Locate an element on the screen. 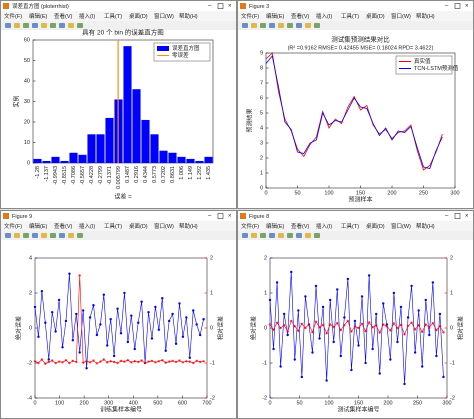  y2-tick-label: -2 is located at coordinates (212, 398).